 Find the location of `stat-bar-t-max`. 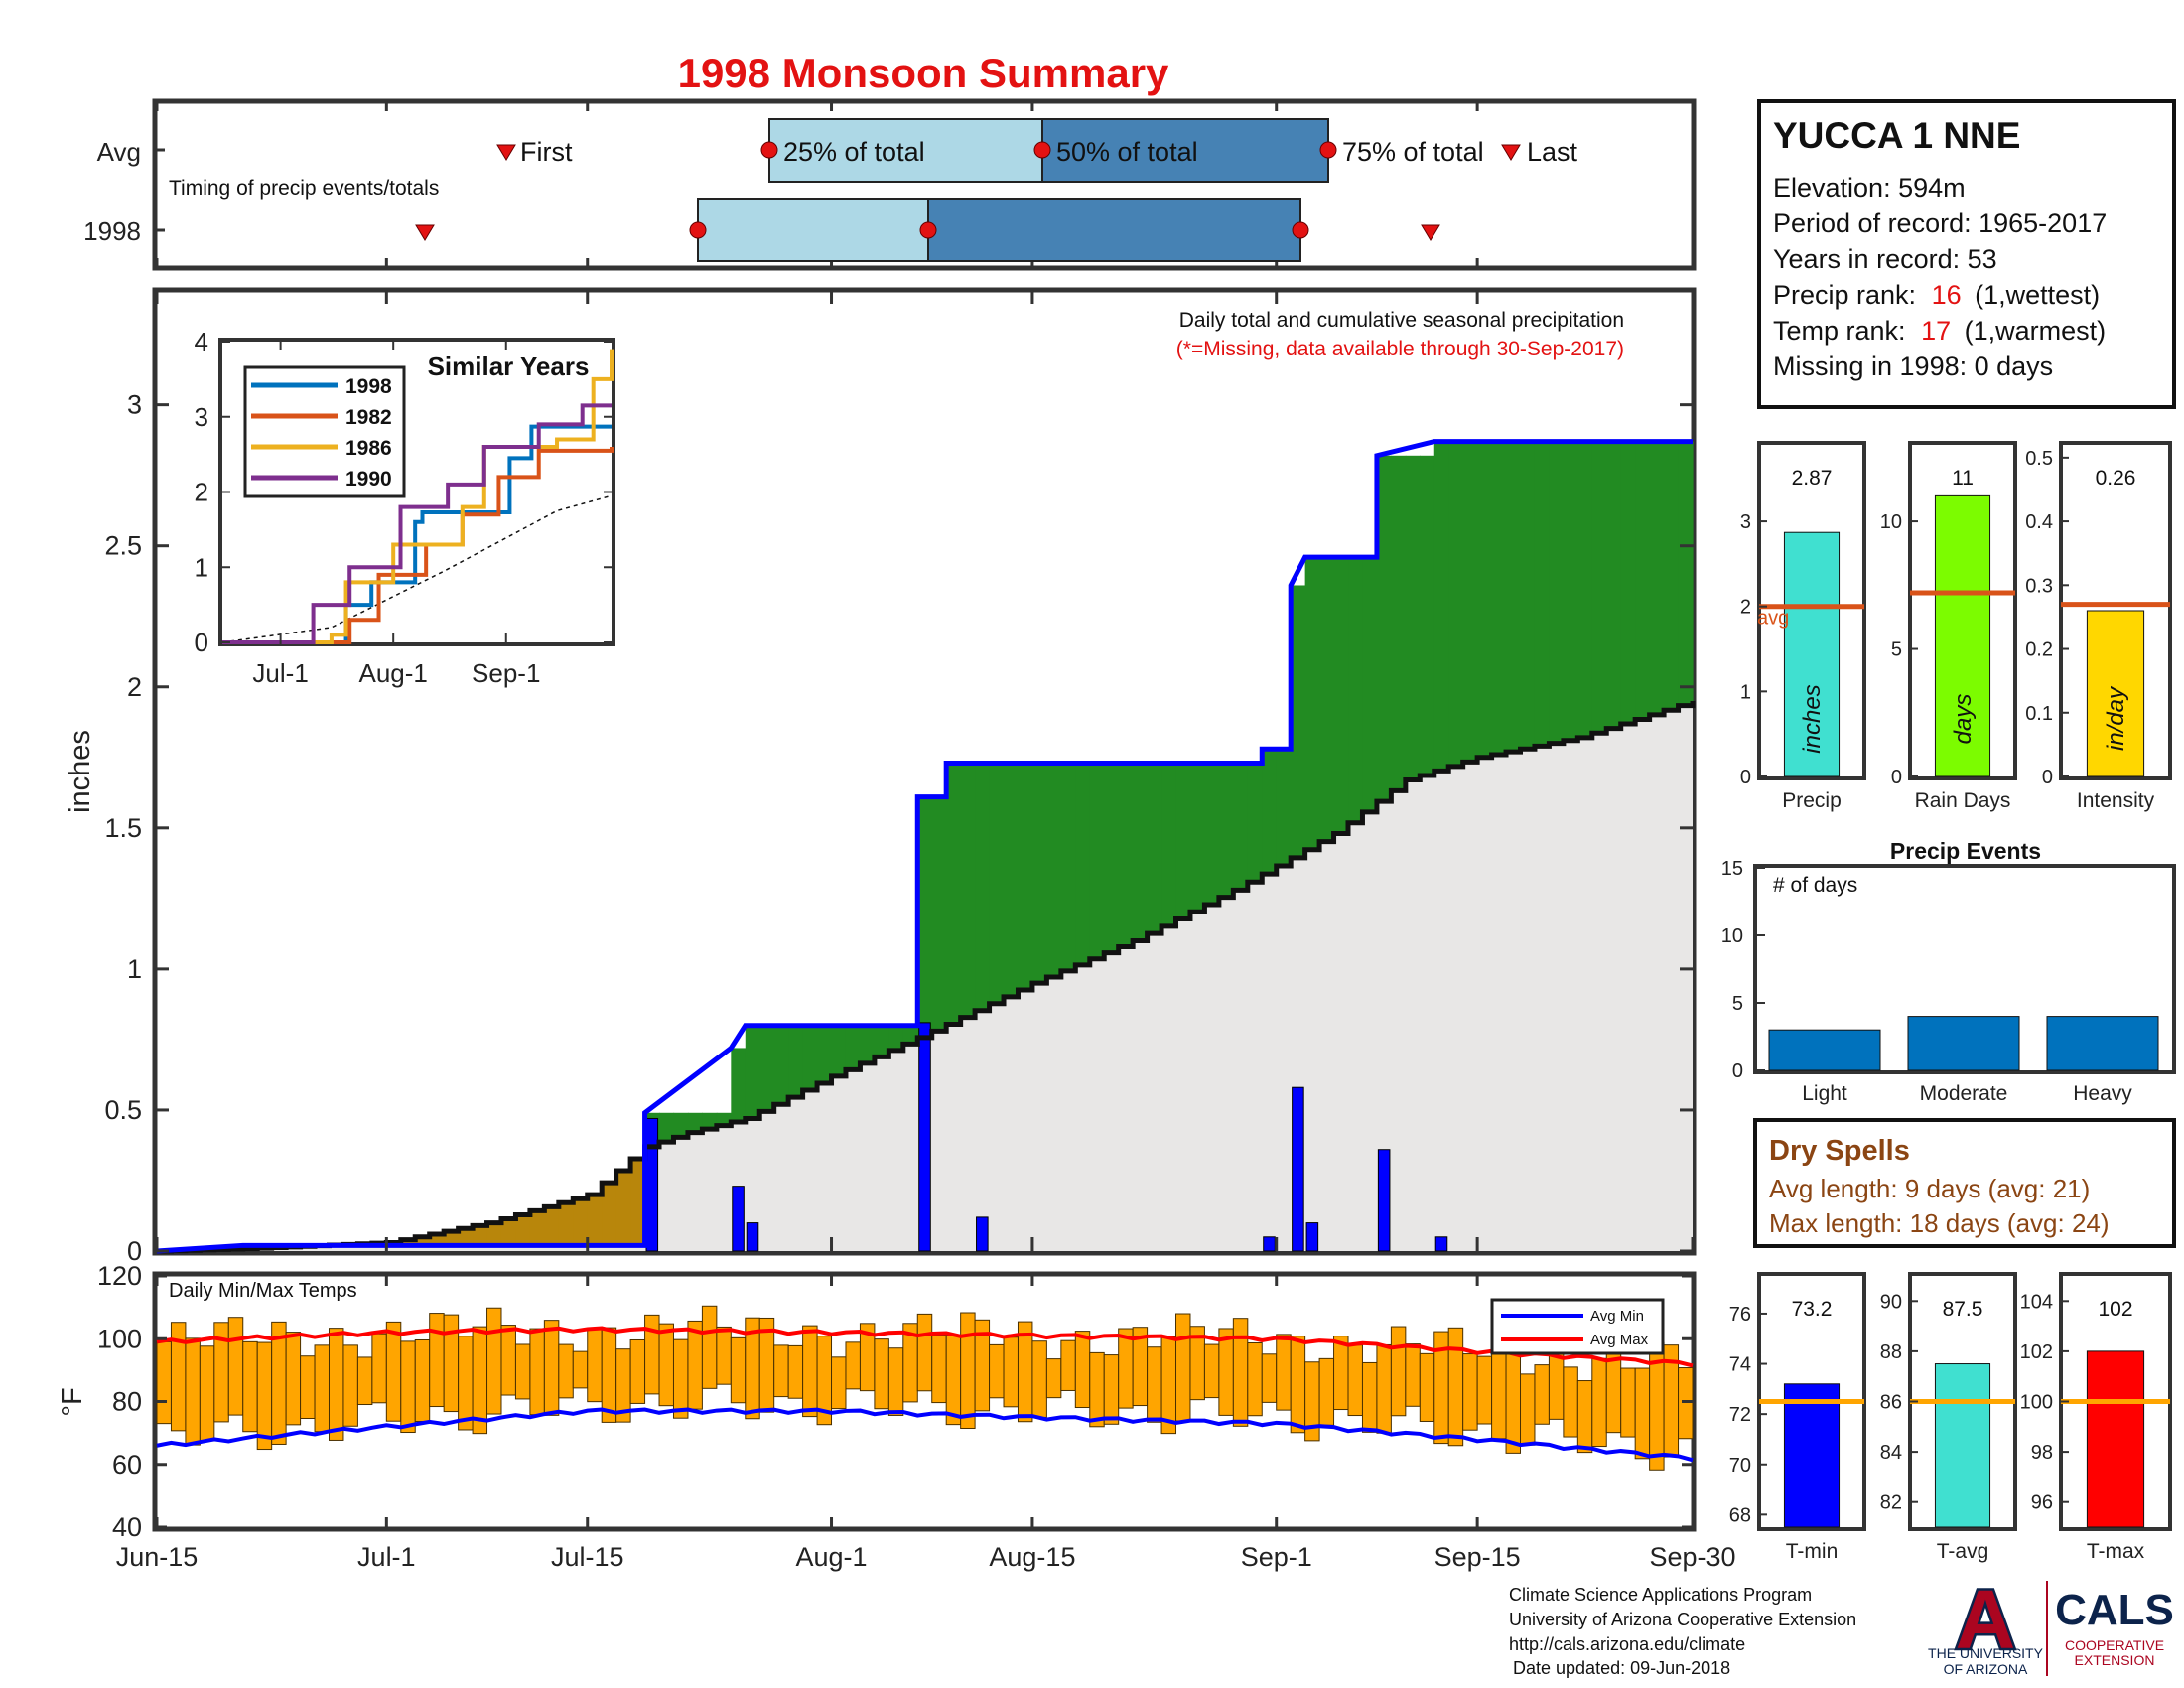

stat-bar-t-max is located at coordinates (2115, 1439).